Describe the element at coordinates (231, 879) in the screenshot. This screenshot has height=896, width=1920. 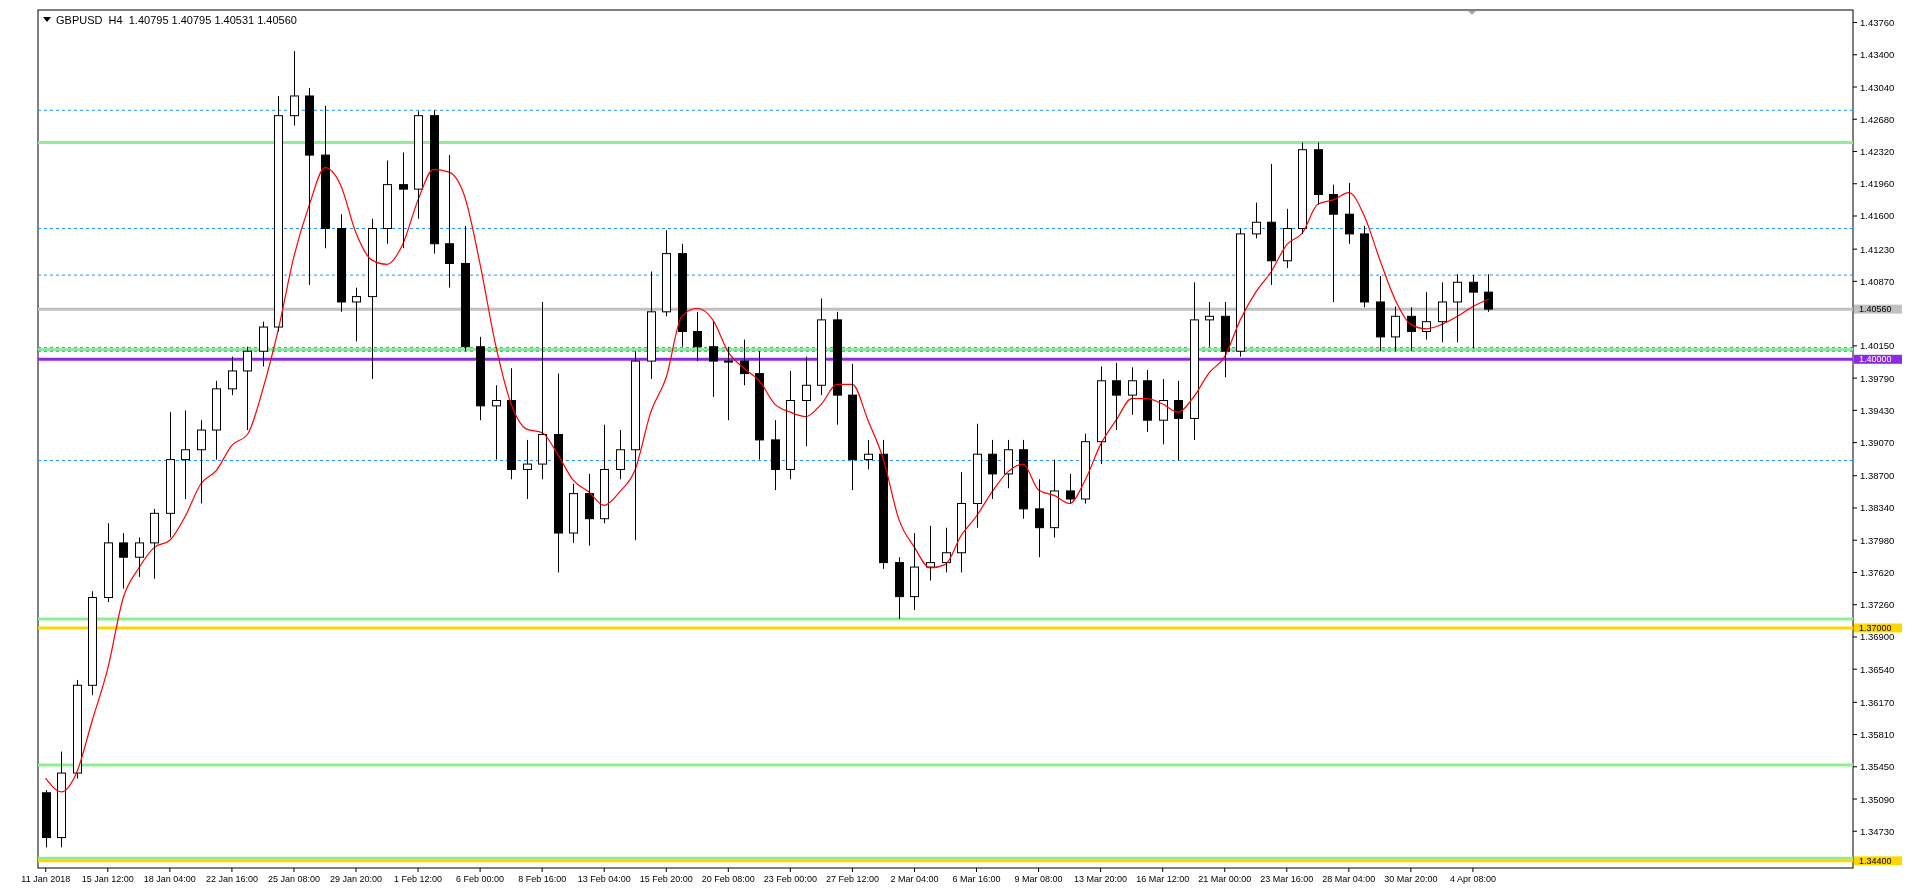
I see `x-tick-label: 22 Jan 16:00` at that location.